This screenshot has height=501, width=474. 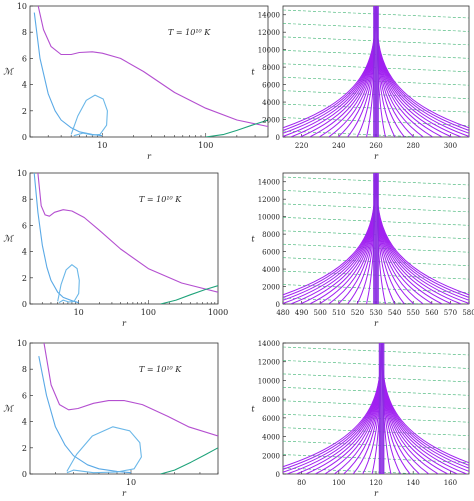 What do you see at coordinates (338, 146) in the screenshot?
I see `x-tick-label: 240` at bounding box center [338, 146].